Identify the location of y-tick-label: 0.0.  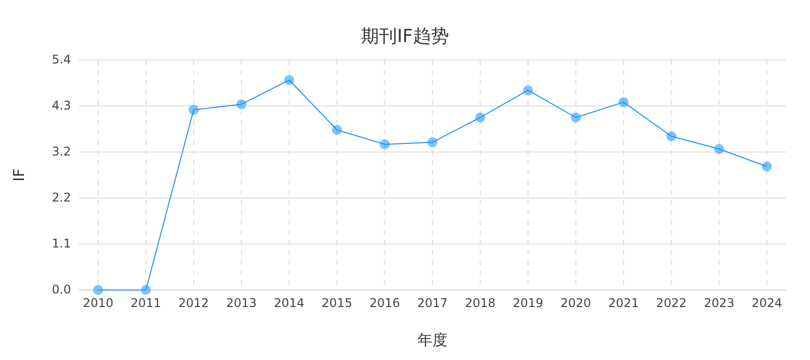
(61, 289).